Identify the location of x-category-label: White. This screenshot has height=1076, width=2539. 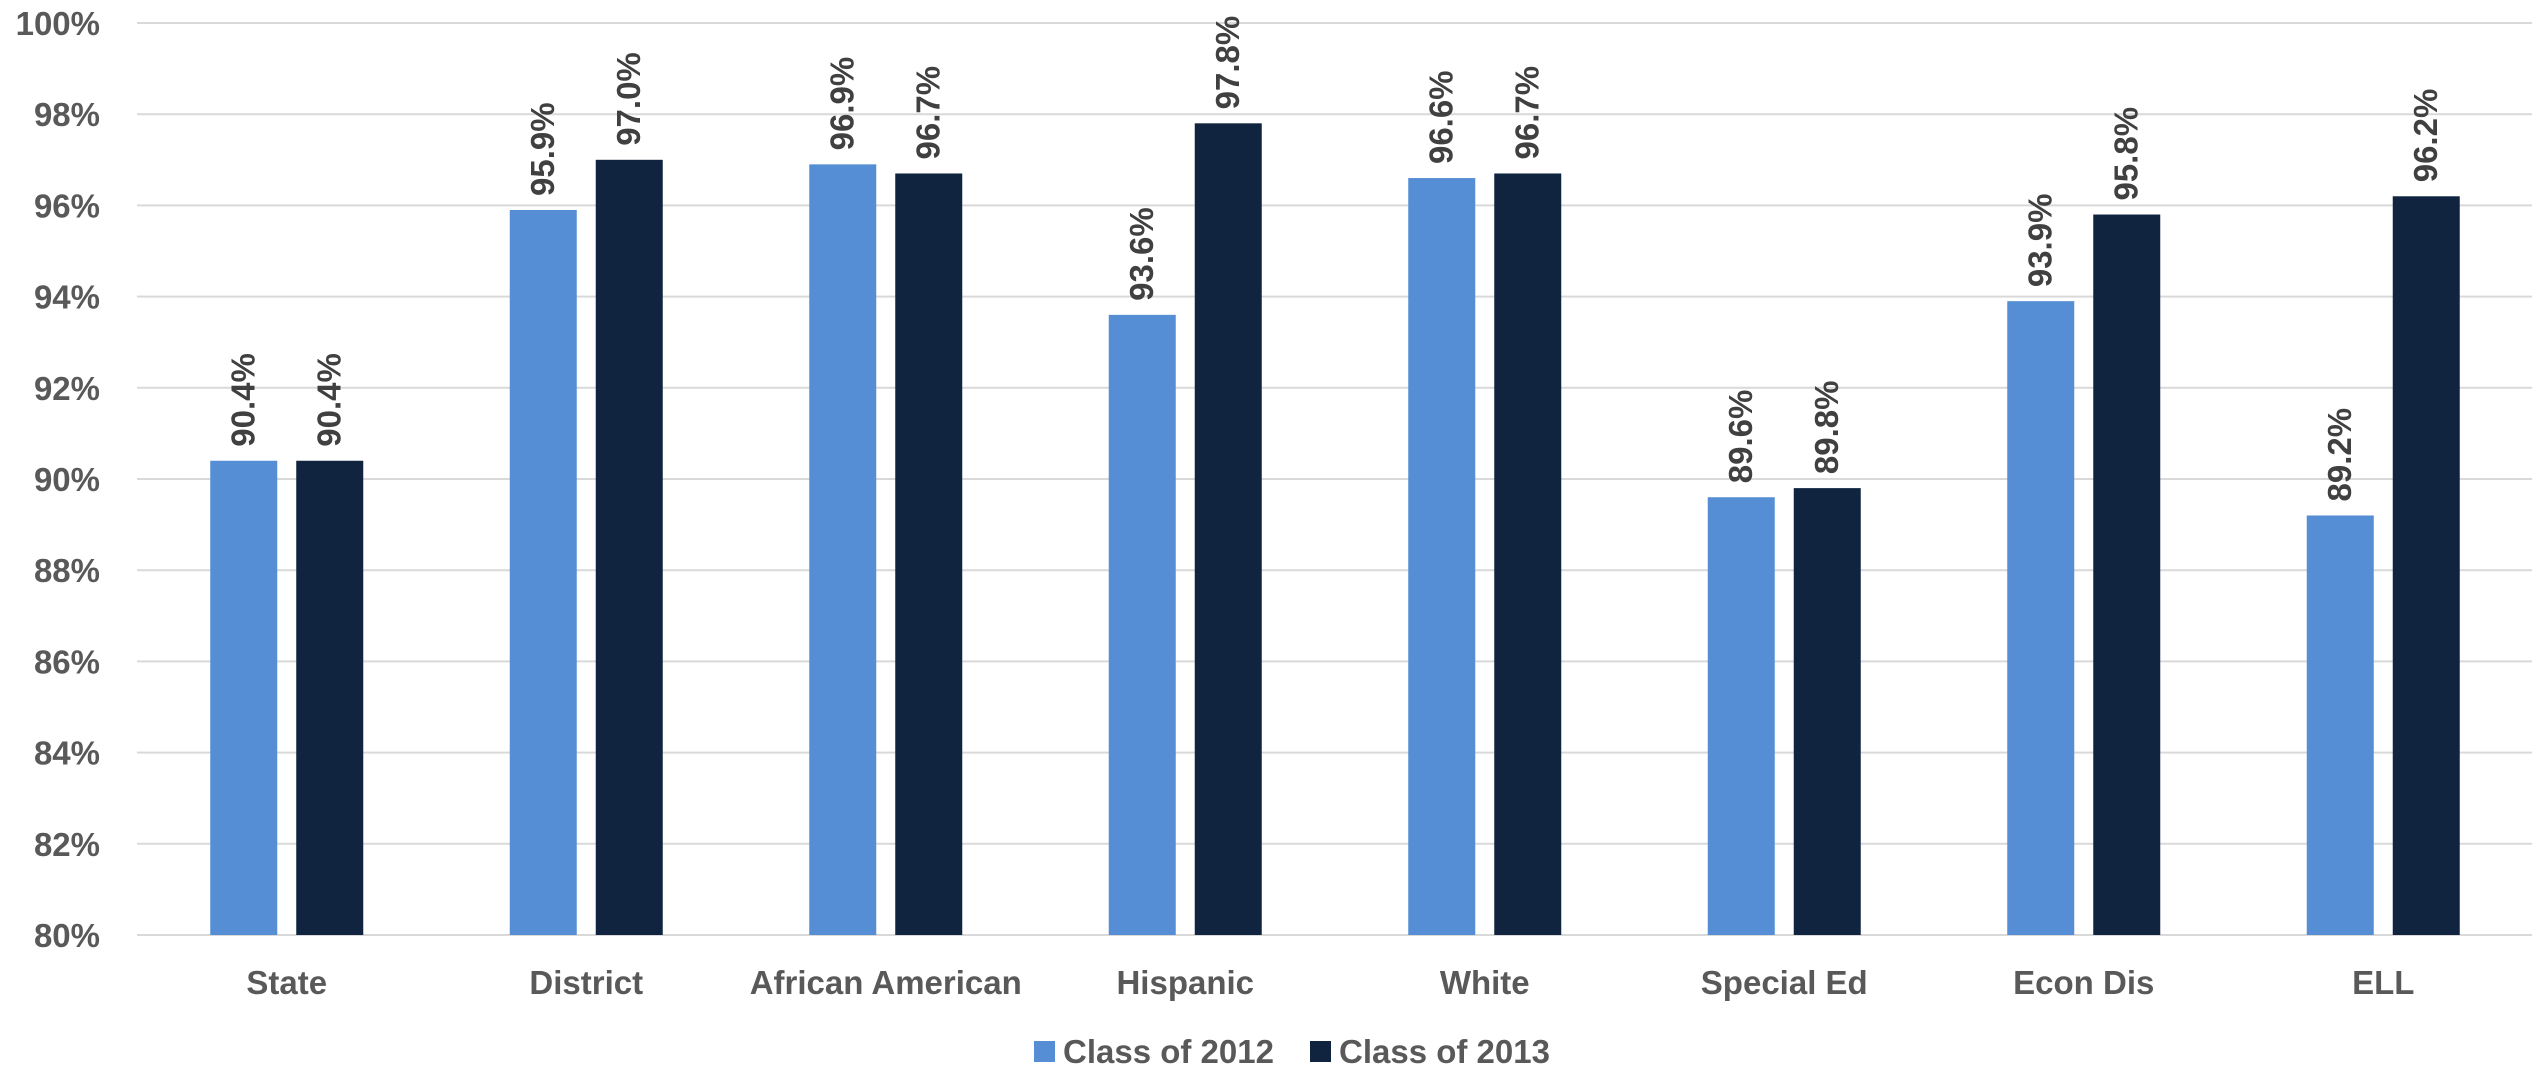
(1485, 982).